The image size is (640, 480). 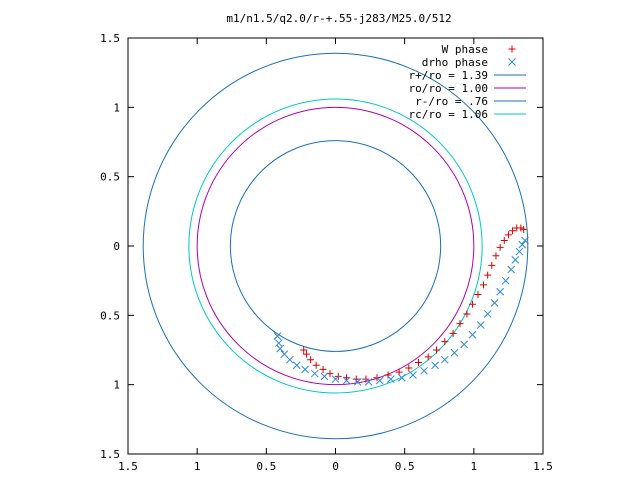 What do you see at coordinates (448, 88) in the screenshot?
I see `legend-label-3: ro/ro = 1.00` at bounding box center [448, 88].